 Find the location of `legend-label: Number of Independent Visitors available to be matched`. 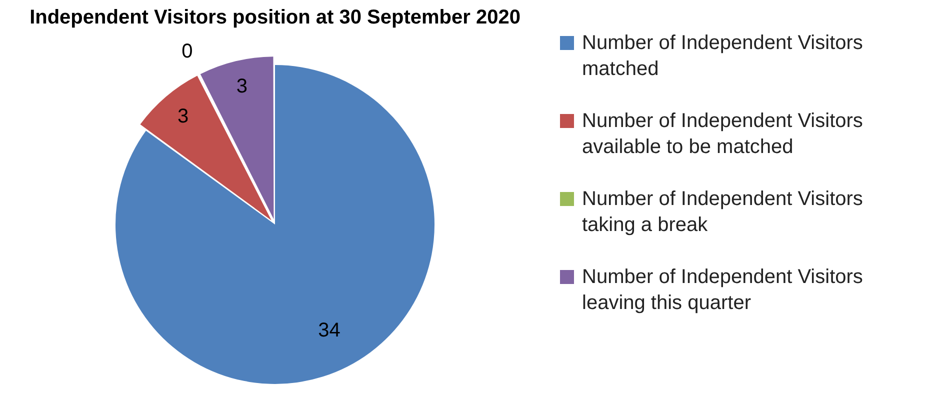

legend-label: Number of Independent Visitors available to be matched is located at coordinates (723, 134).